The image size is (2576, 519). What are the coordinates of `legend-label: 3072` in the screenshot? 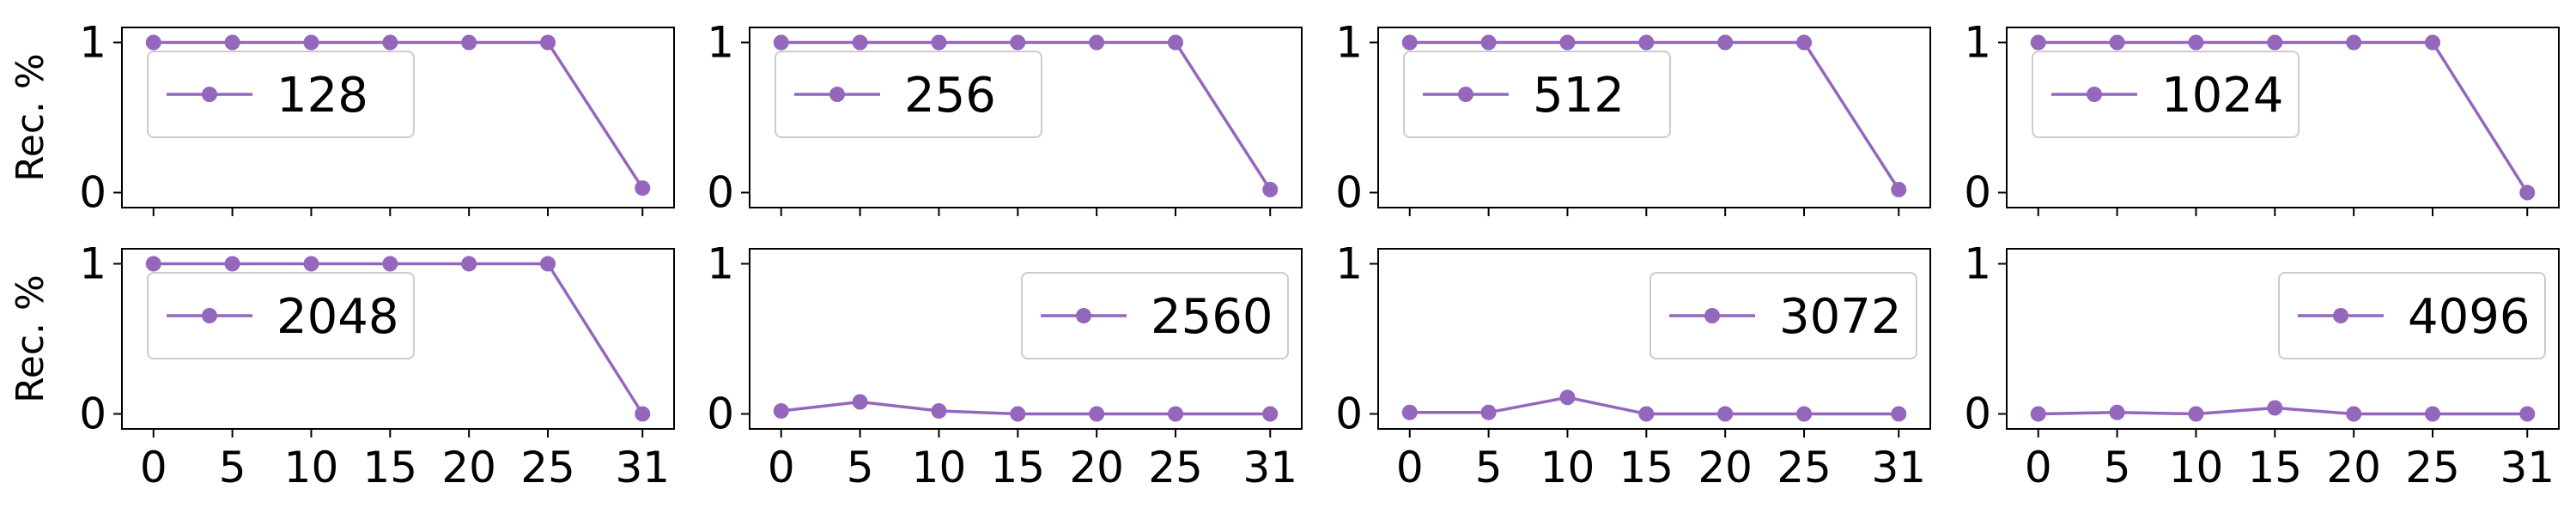 It's located at (1841, 317).